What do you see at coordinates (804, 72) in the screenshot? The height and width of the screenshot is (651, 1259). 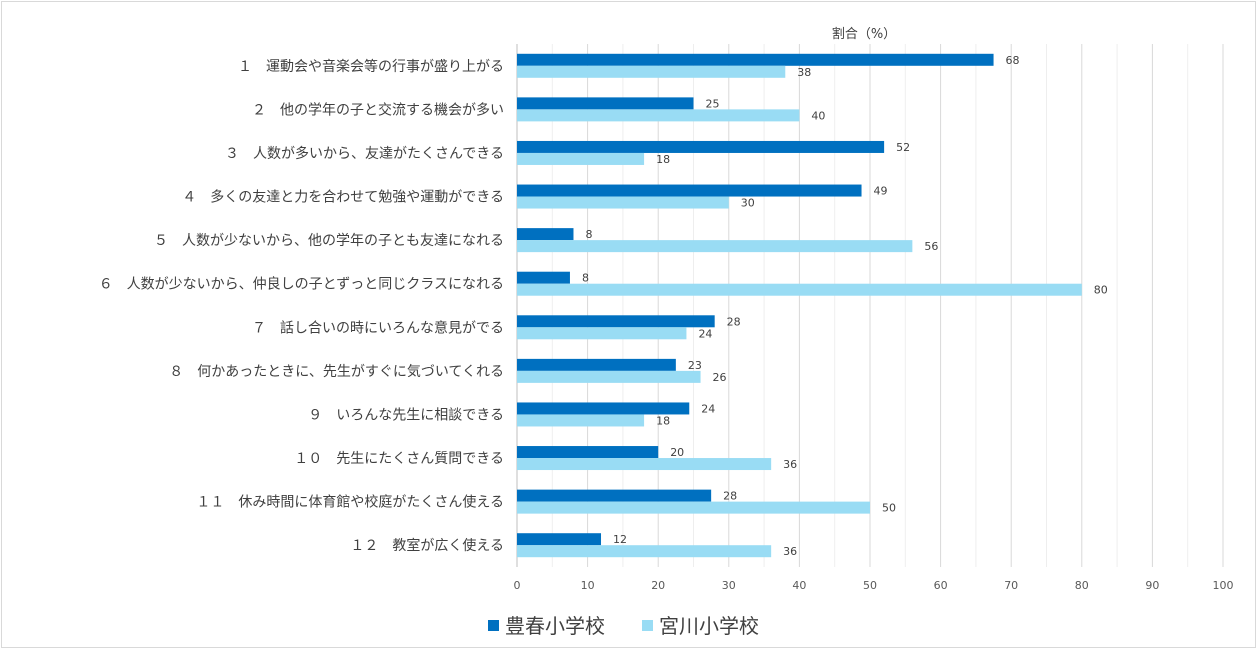 I see `data-label: 38` at bounding box center [804, 72].